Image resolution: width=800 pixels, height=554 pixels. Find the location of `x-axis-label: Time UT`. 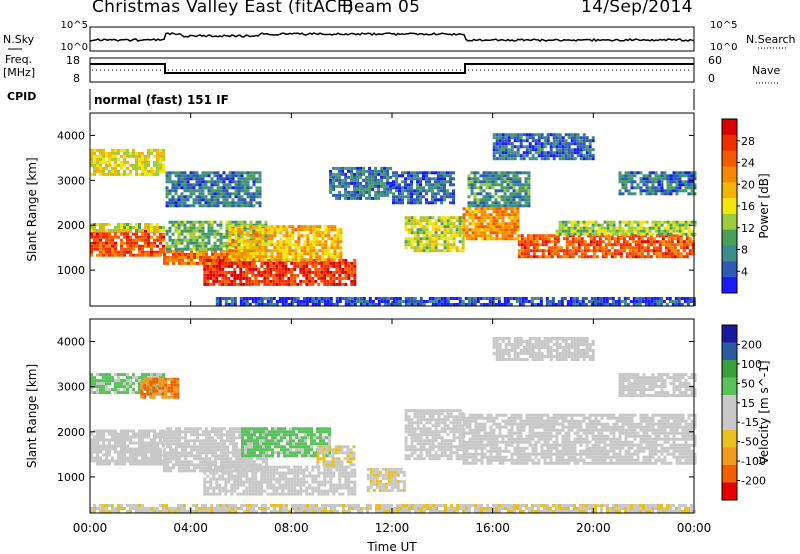

x-axis-label: Time UT is located at coordinates (391, 547).